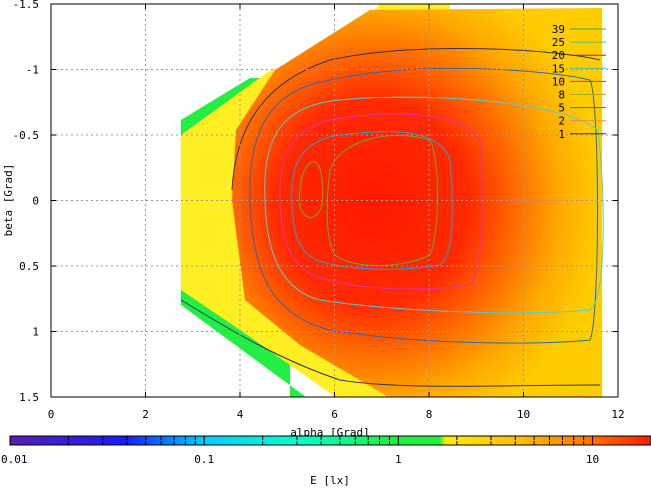 The image size is (651, 490). Describe the element at coordinates (558, 42) in the screenshot. I see `legend-label: 25` at that location.